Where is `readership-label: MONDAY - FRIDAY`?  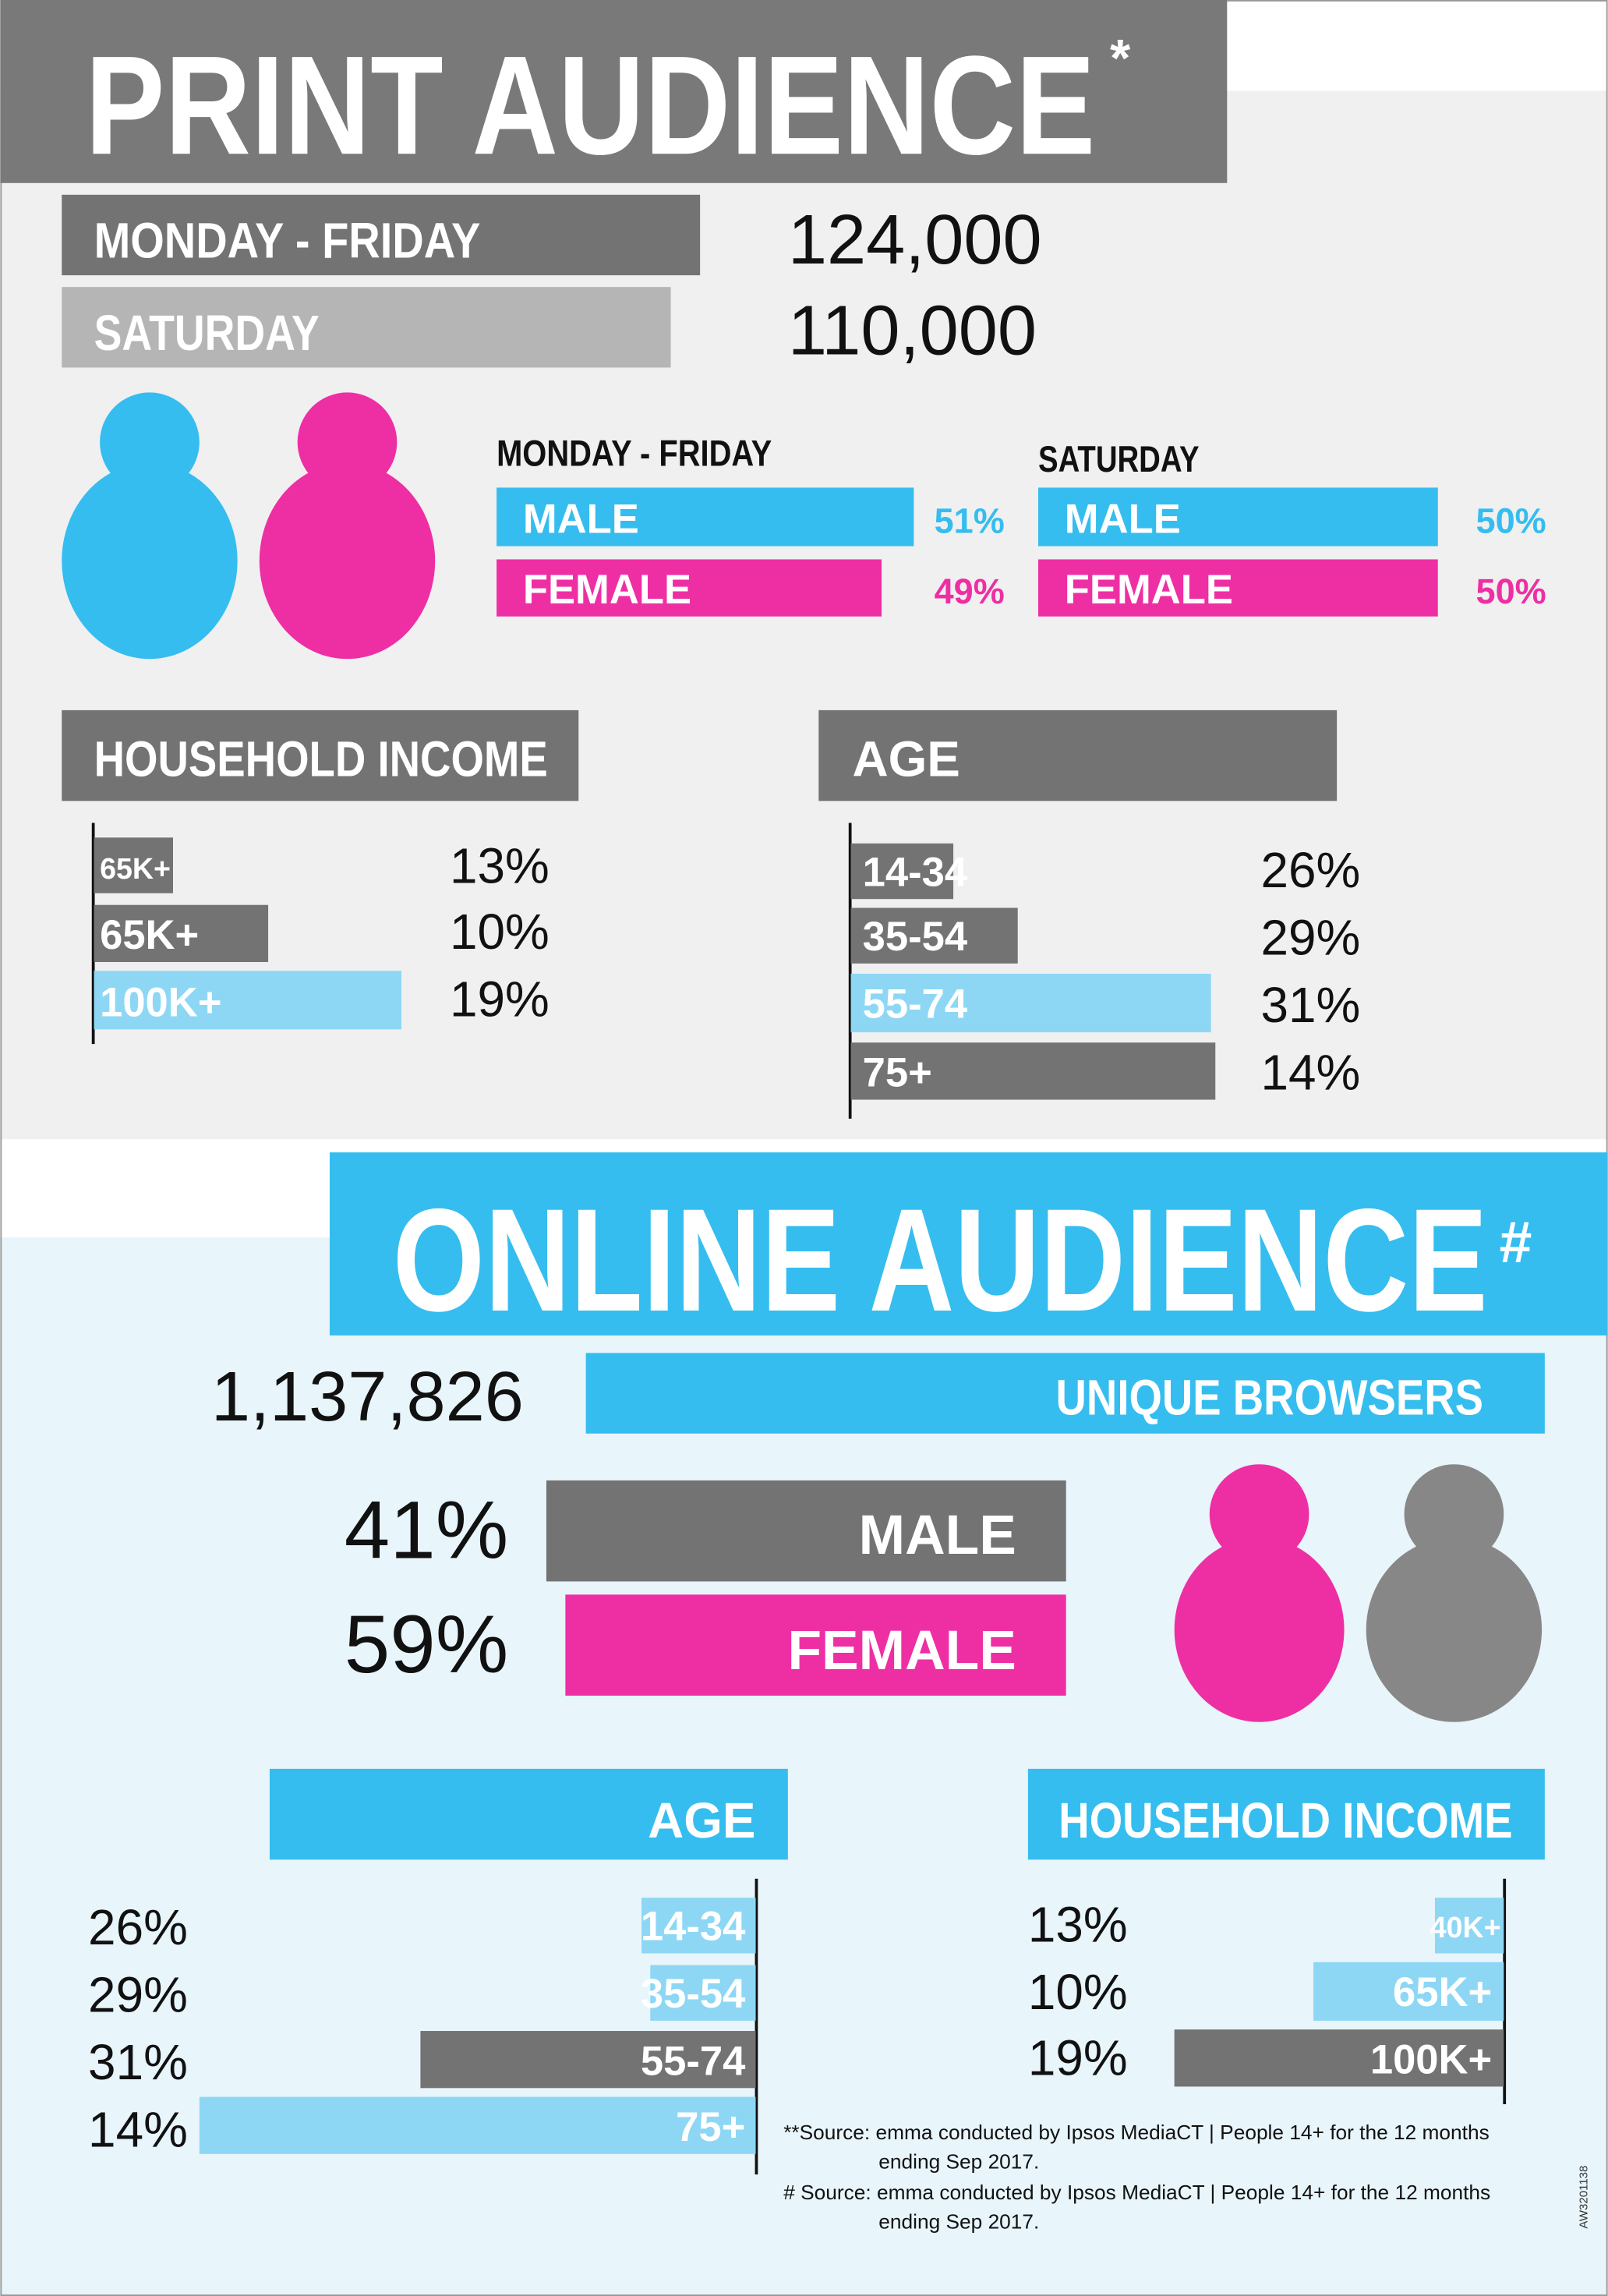 readership-label: MONDAY - FRIDAY is located at coordinates (287, 241).